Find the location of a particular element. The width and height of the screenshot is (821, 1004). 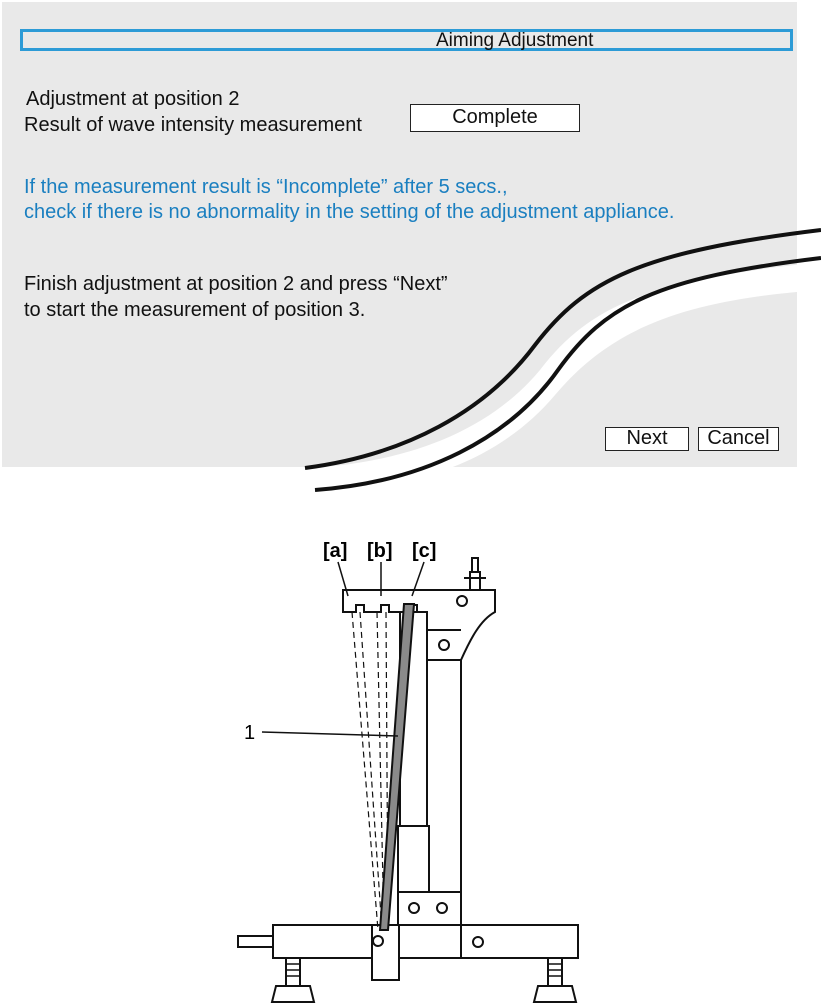

base-plate is located at coordinates (425, 941).